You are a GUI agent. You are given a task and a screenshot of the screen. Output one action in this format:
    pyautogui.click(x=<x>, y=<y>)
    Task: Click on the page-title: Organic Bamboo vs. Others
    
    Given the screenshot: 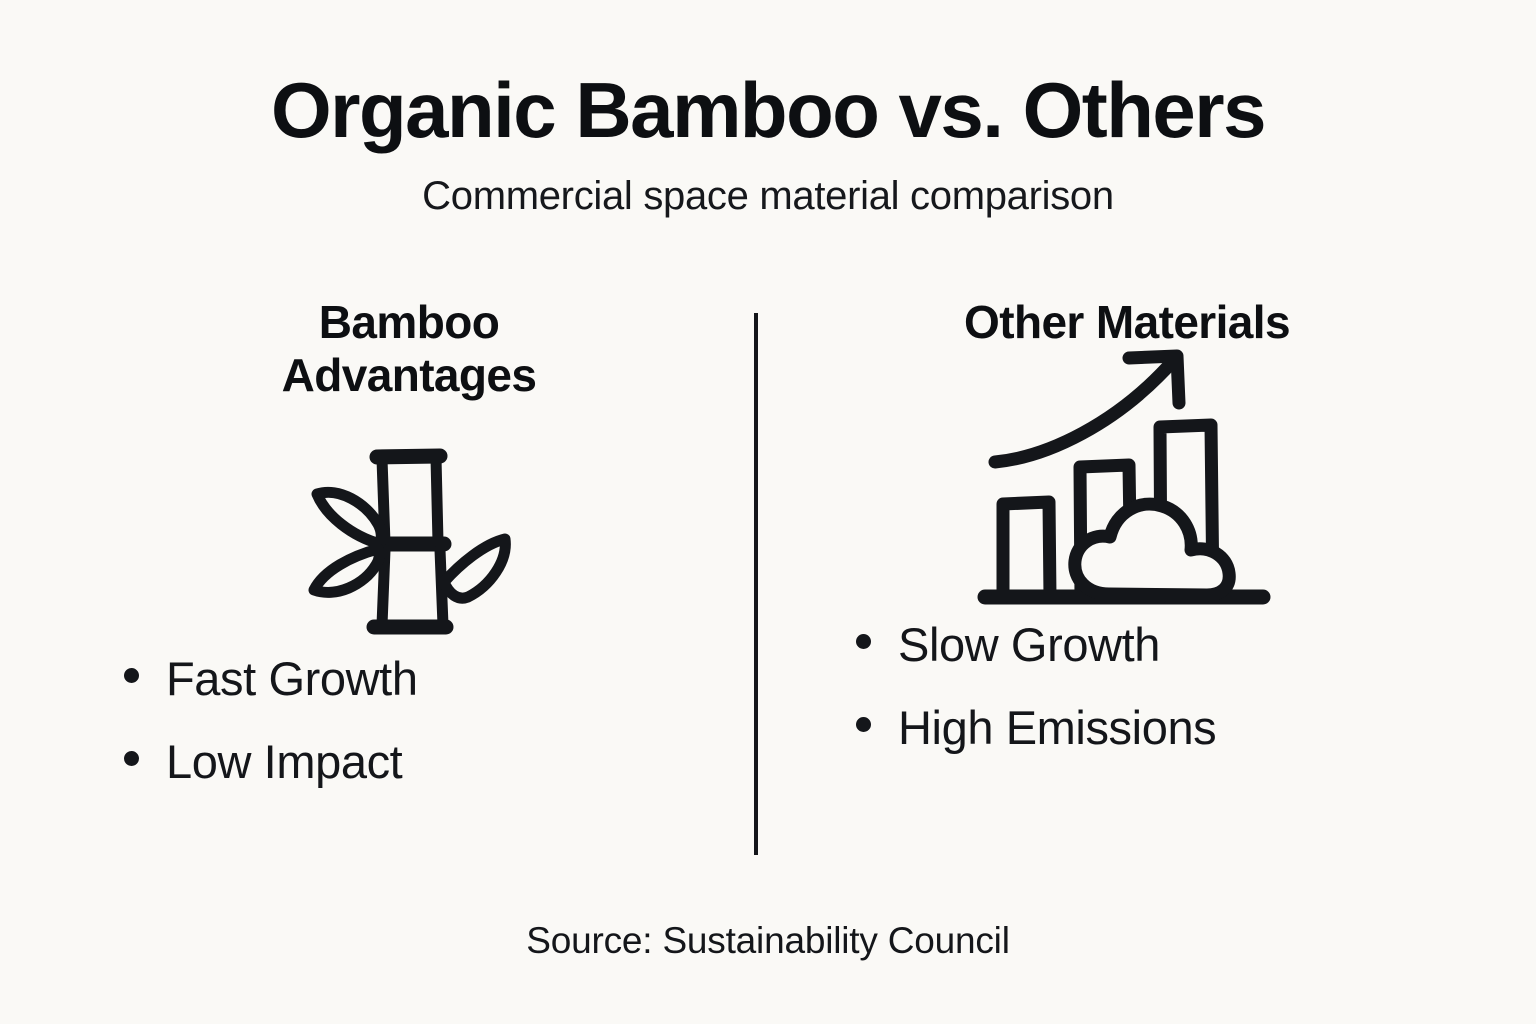 What is the action you would take?
    pyautogui.click(x=768, y=110)
    